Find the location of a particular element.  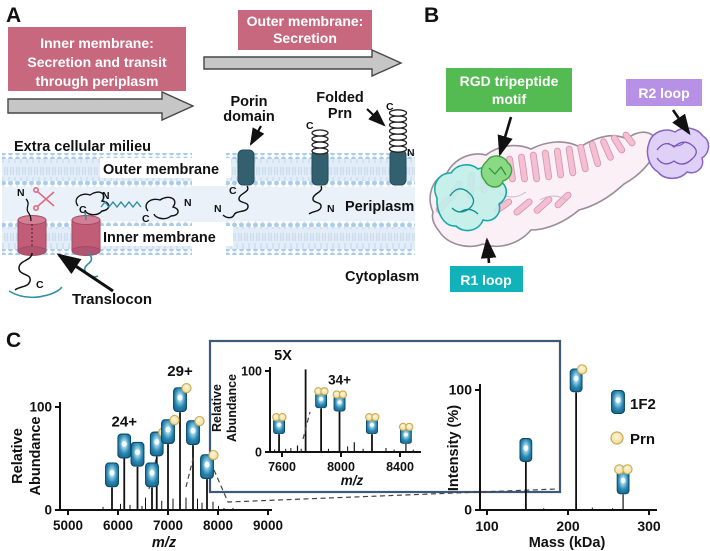

x-tick-label: 6000 is located at coordinates (118, 525).